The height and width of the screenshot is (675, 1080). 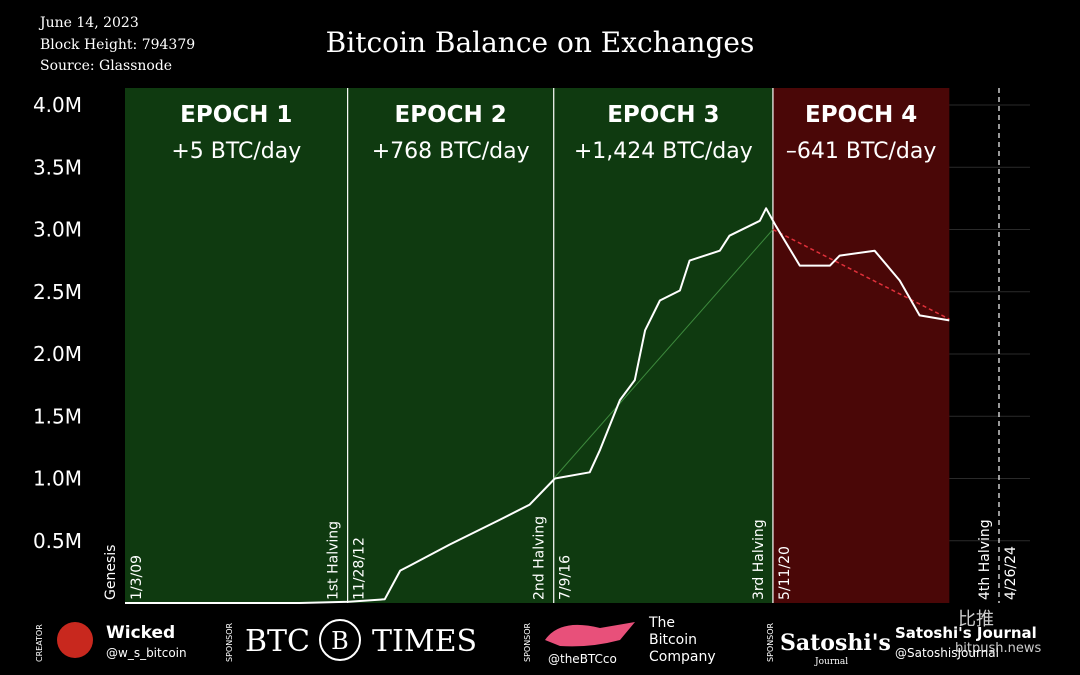 I want to click on event-date: 4/26/24, so click(x=1011, y=573).